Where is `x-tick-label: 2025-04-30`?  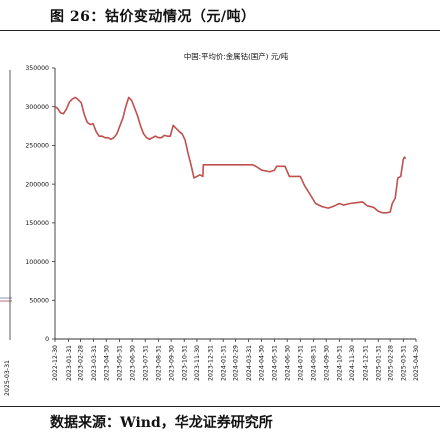
x-tick-label: 2025-04-30 is located at coordinates (416, 363).